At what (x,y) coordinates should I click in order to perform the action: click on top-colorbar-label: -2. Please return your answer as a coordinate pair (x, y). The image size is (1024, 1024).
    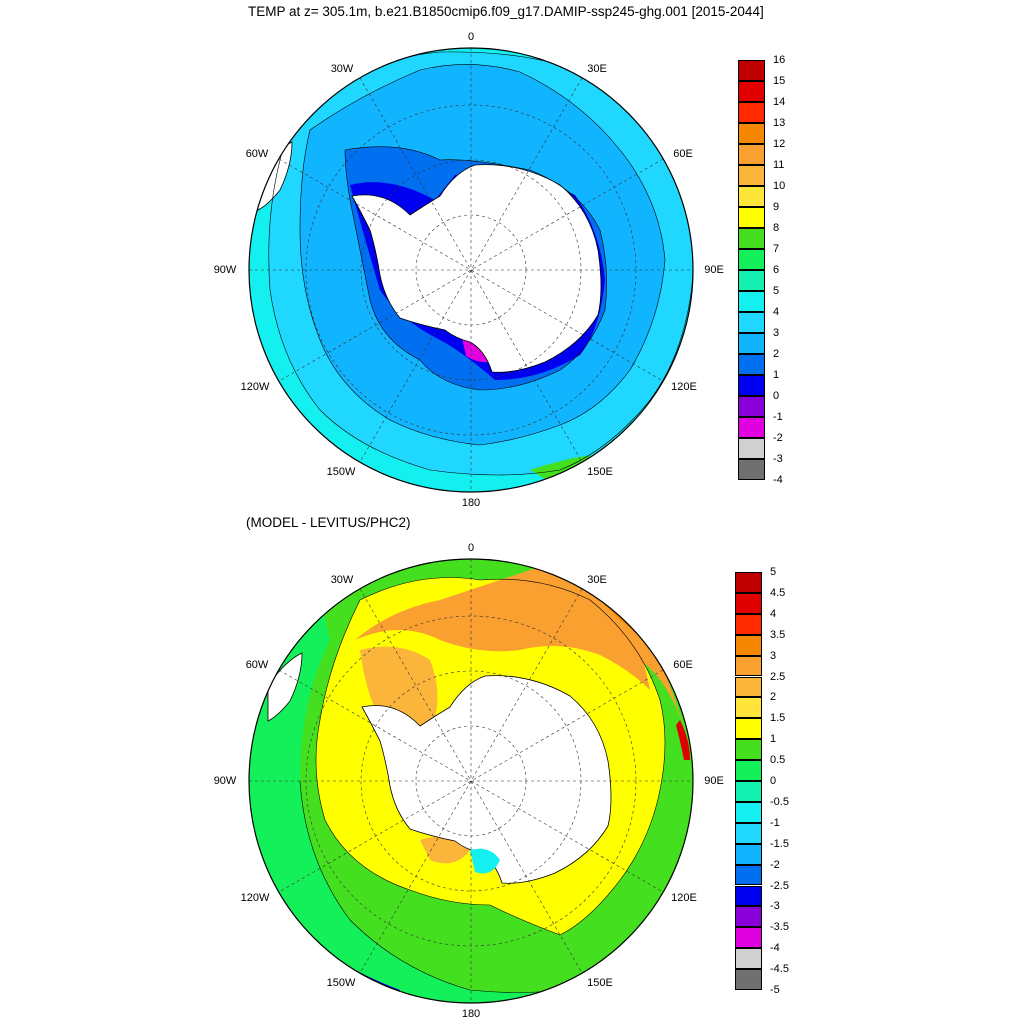
    Looking at the image, I should click on (778, 438).